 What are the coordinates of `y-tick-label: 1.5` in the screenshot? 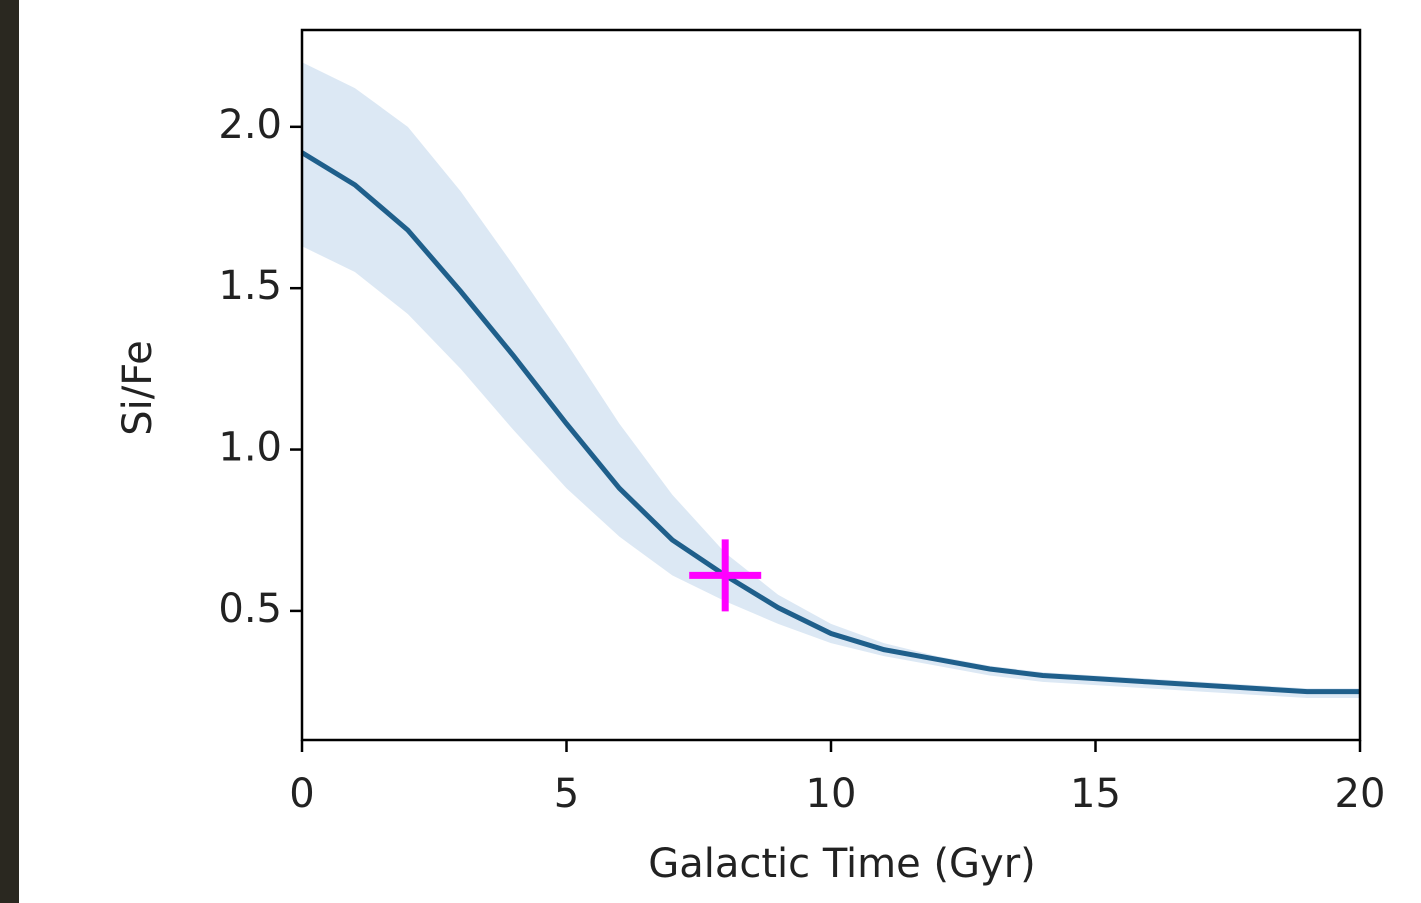 It's located at (250, 286).